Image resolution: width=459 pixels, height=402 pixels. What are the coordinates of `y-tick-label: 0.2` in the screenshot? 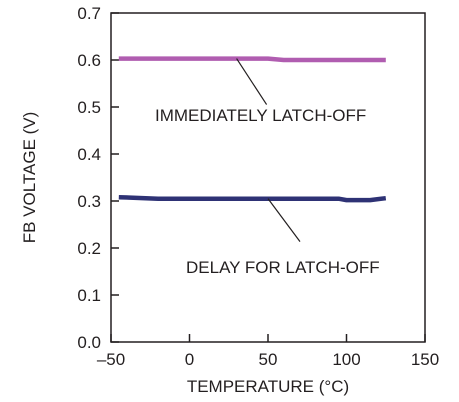 It's located at (89, 248).